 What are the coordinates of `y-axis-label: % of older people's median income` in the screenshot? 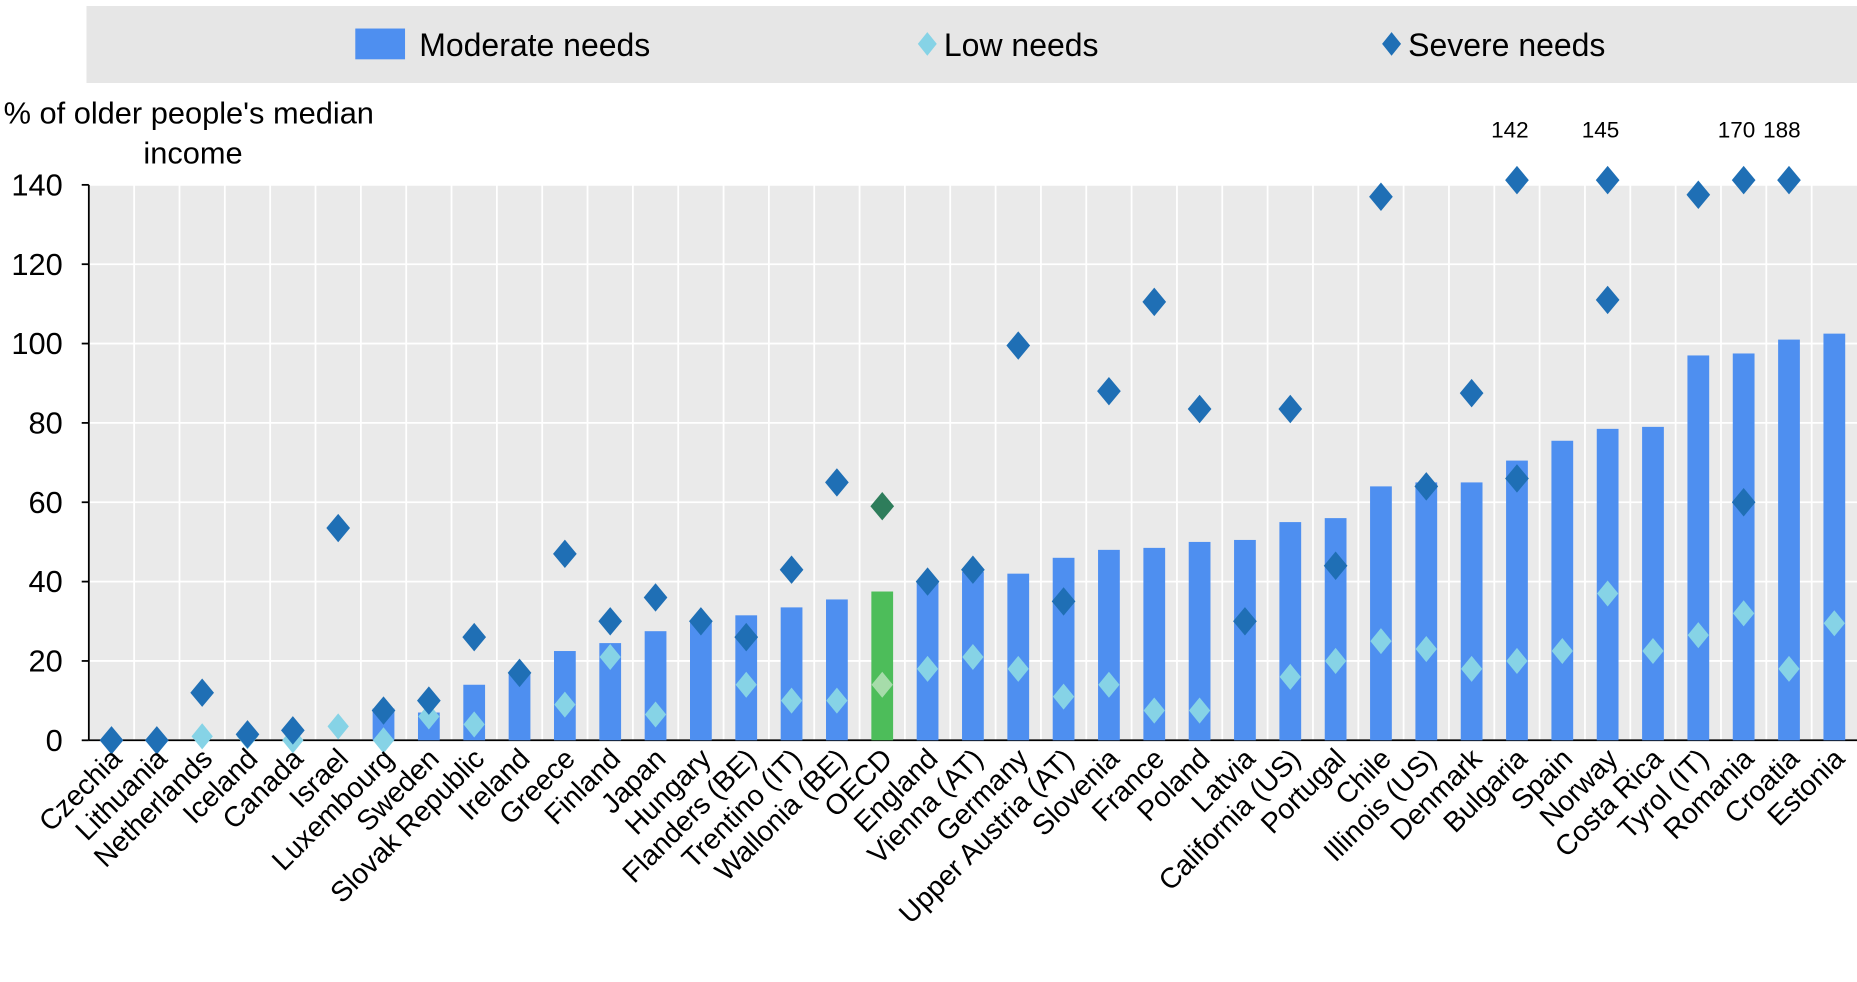 It's located at (193, 132).